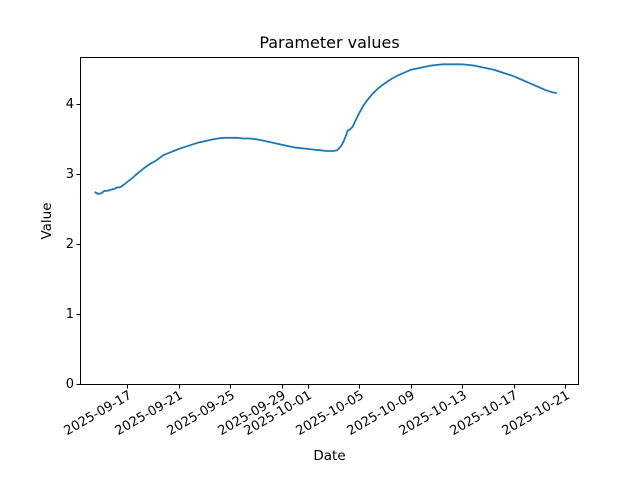 The image size is (640, 480). What do you see at coordinates (69, 244) in the screenshot?
I see `y-tick-label: 2` at bounding box center [69, 244].